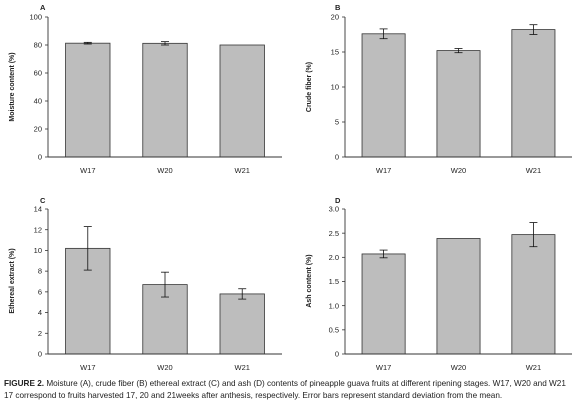 Image resolution: width=577 pixels, height=413 pixels. Describe the element at coordinates (12, 86) in the screenshot. I see `y-axis-label: Moisture content (%)` at that location.